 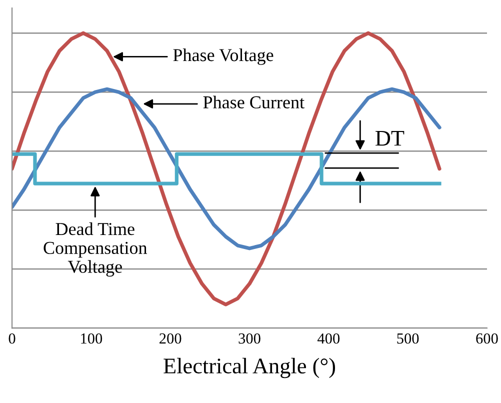 What do you see at coordinates (91, 338) in the screenshot?
I see `x-tick-label: 100` at bounding box center [91, 338].